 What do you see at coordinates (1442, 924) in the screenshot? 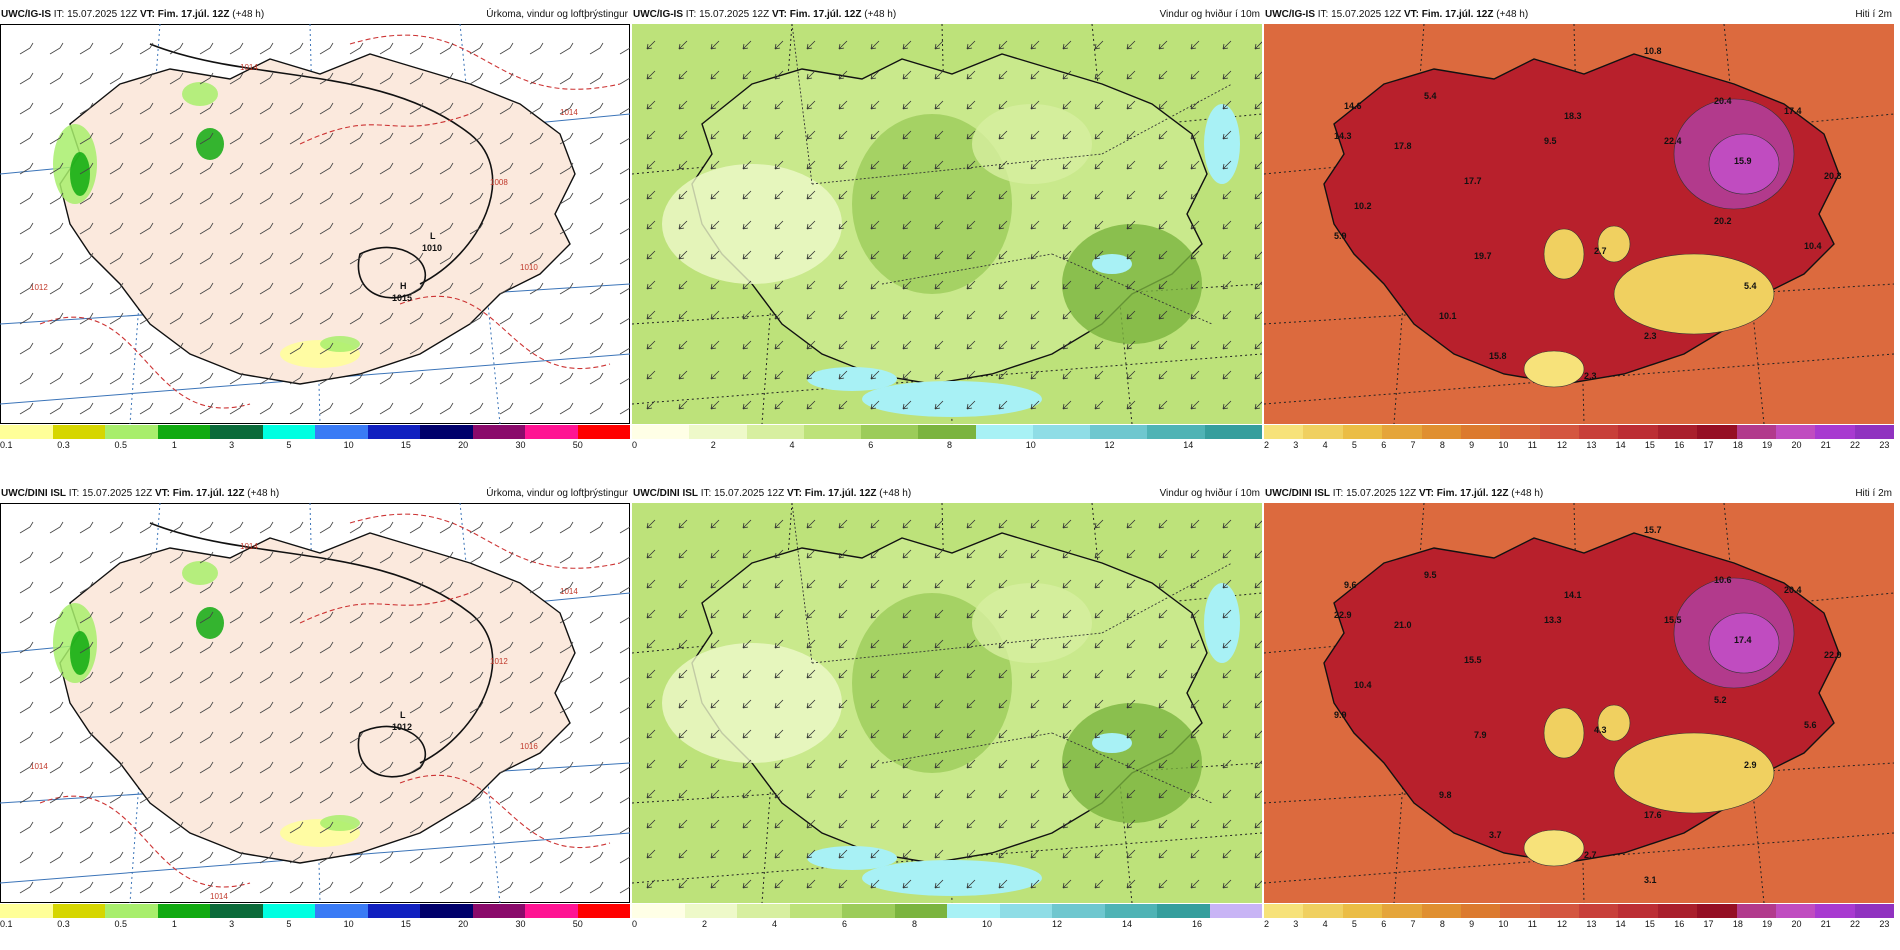
I see `colorbar-tick-label: 8` at bounding box center [1442, 924].